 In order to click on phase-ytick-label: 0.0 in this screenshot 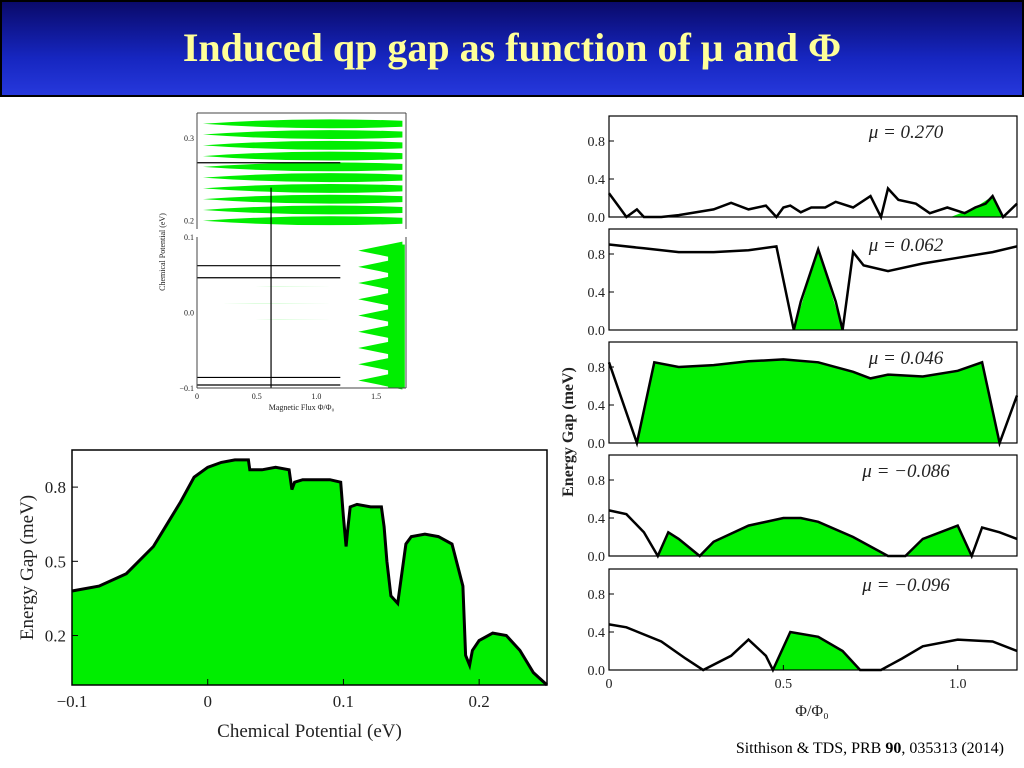, I will do `click(189, 313)`.